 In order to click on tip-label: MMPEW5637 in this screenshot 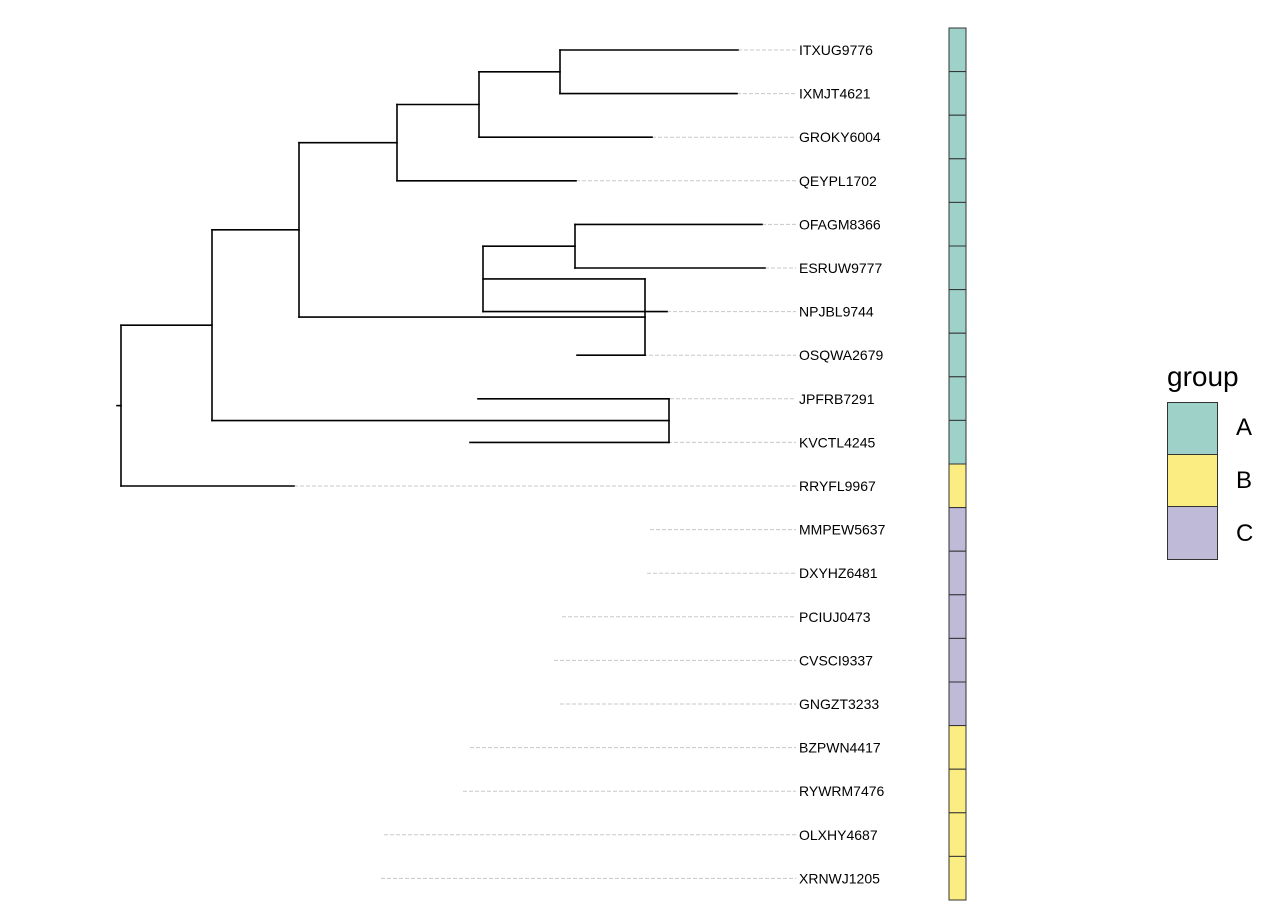, I will do `click(842, 530)`.